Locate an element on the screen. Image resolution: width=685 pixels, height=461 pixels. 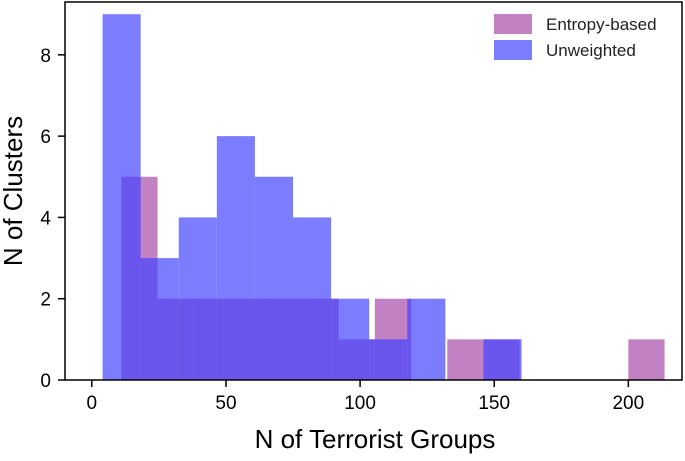
legend-swatch-entropy-based is located at coordinates (513, 24).